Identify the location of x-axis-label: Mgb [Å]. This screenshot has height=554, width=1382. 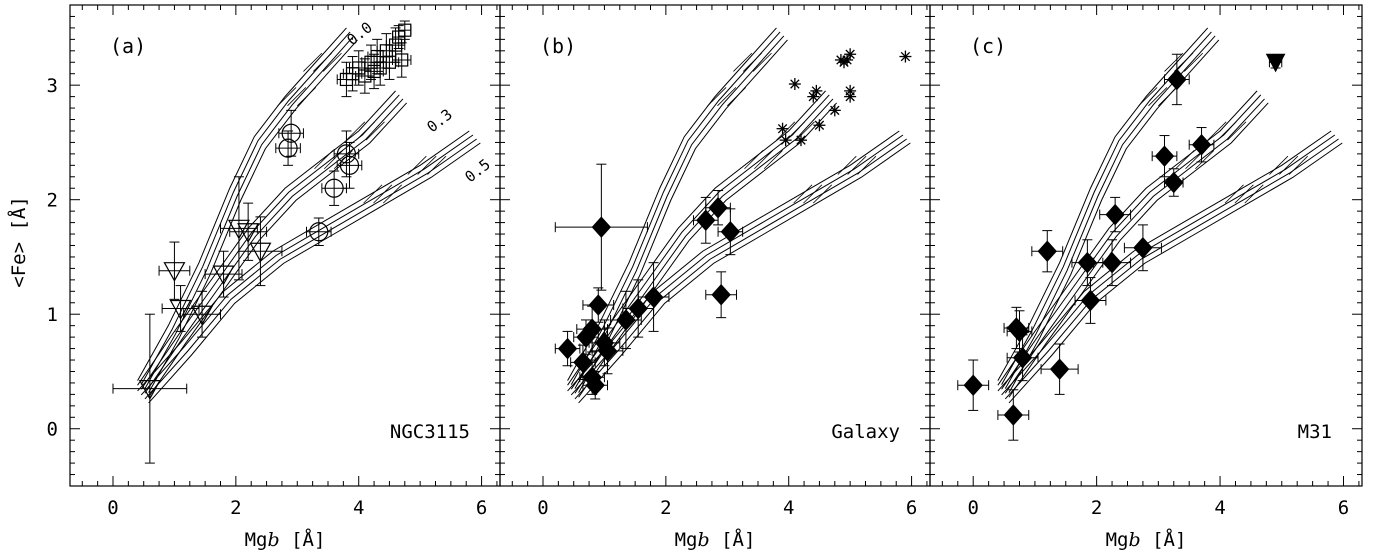
(715, 539).